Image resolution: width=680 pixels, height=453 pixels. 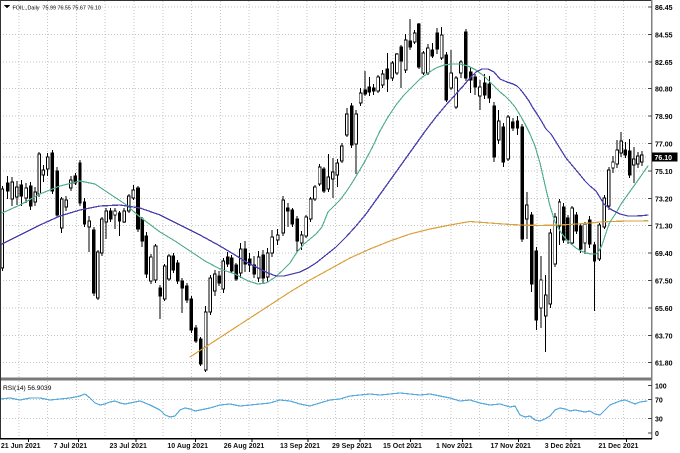 What do you see at coordinates (71, 446) in the screenshot?
I see `svg-text: 7 Jul 2021` at bounding box center [71, 446].